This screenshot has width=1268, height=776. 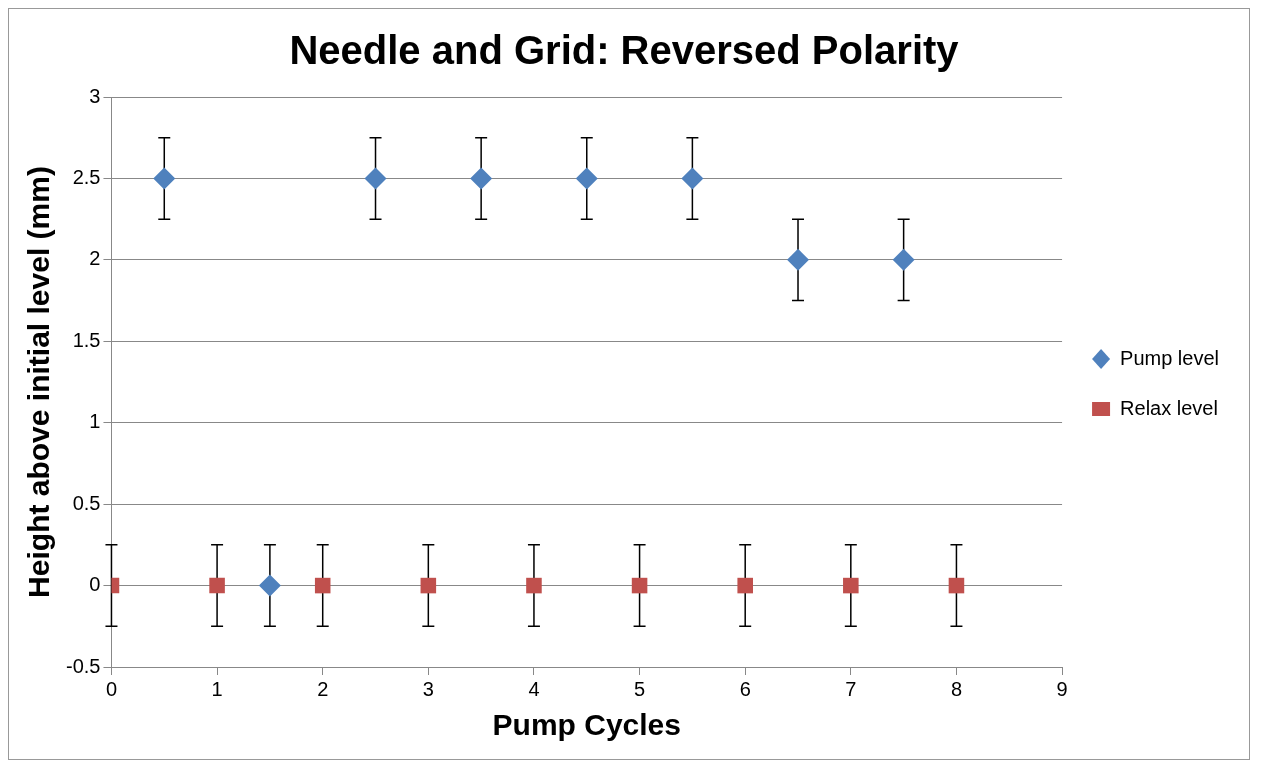 I want to click on y-tick-label: 3, so click(x=95, y=95).